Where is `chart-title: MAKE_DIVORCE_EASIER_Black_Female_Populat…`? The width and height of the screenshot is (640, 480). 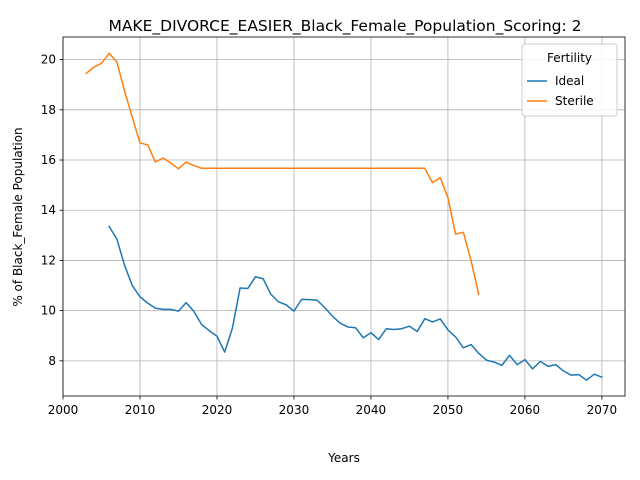 chart-title: MAKE_DIVORCE_EASIER_Black_Female_Populat… is located at coordinates (344, 26).